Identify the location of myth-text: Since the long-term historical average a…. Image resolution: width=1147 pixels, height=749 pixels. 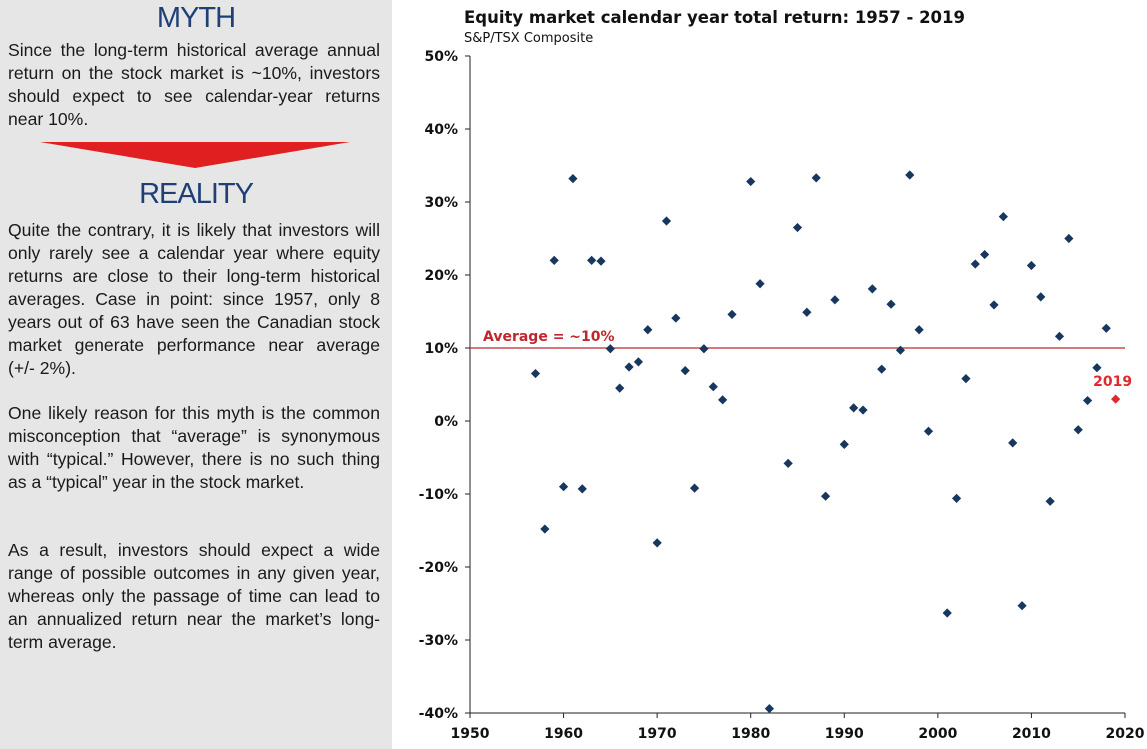
(194, 84).